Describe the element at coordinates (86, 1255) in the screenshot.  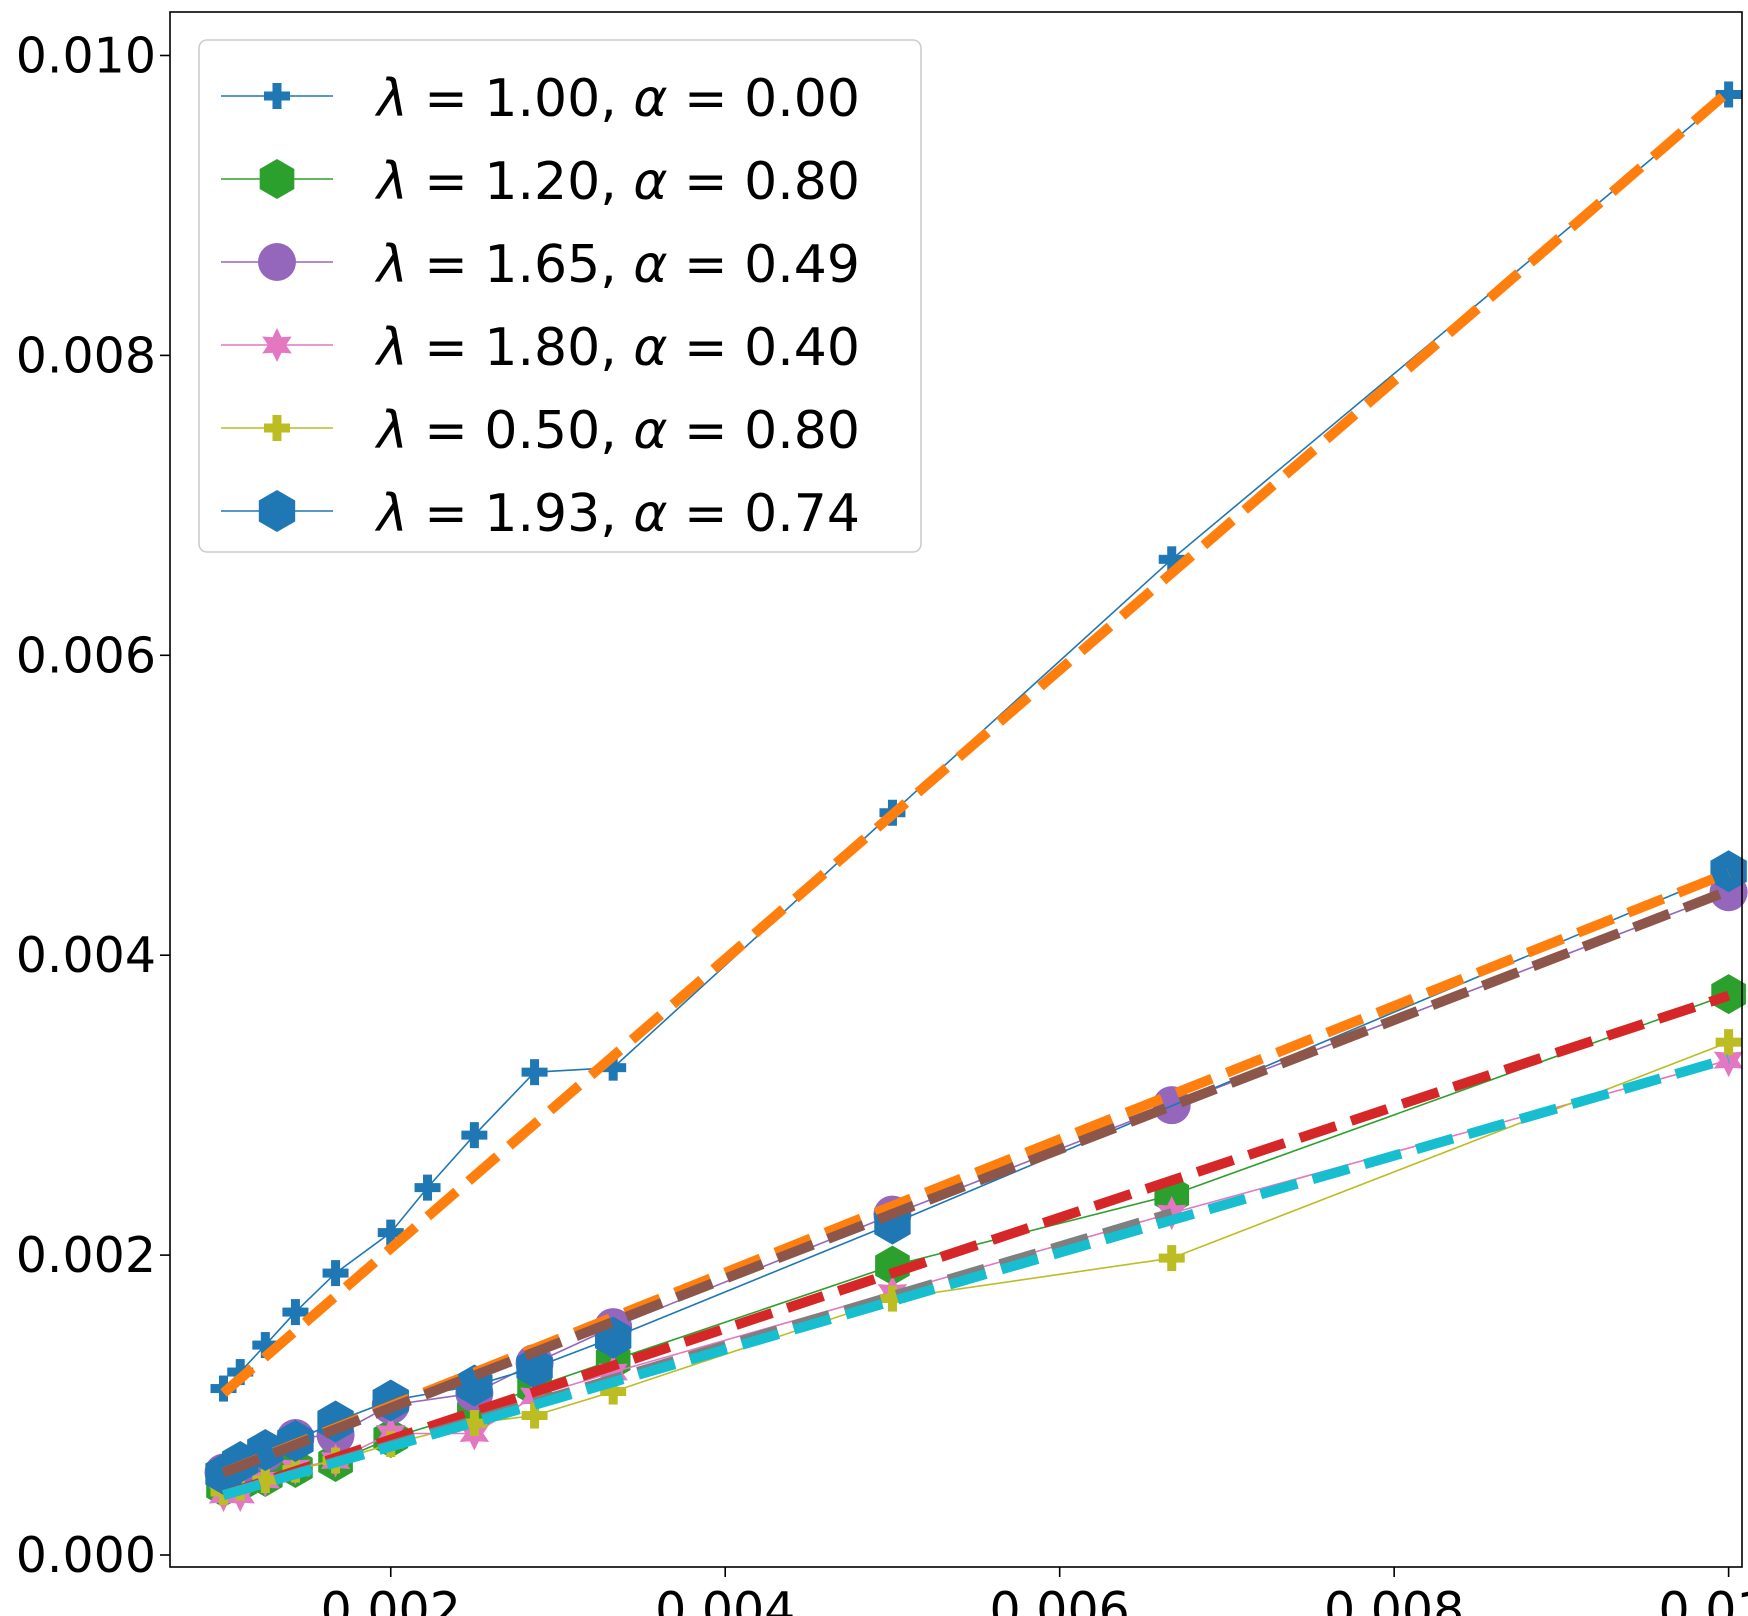
I see `y-tick-label: 0.002` at that location.